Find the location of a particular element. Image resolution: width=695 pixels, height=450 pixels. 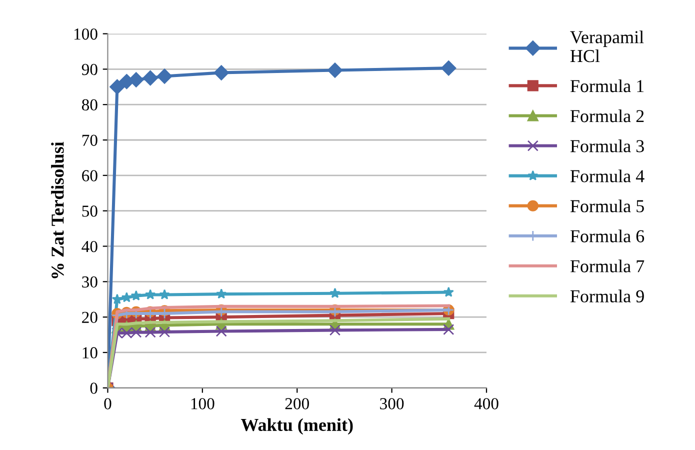

y-tick-label: 50 is located at coordinates (90, 211).